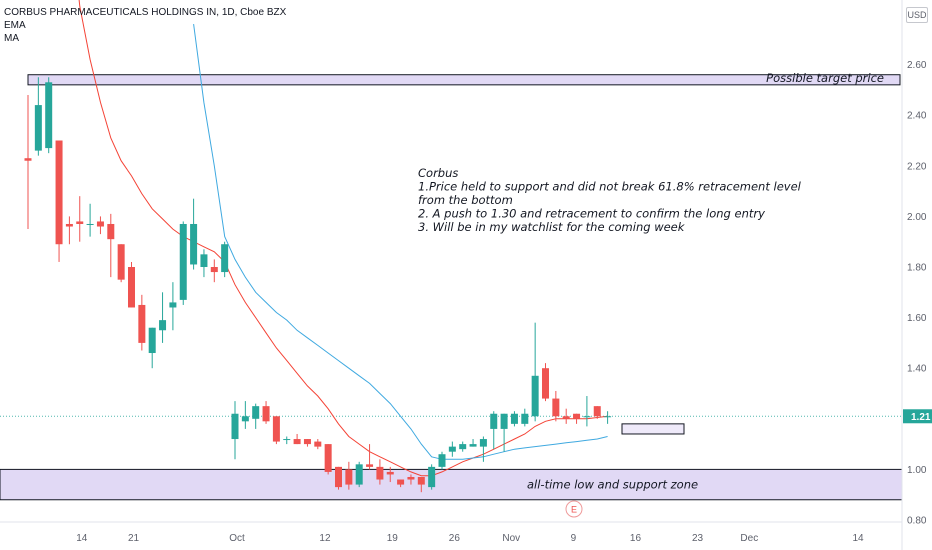 This screenshot has height=550, width=932. What do you see at coordinates (612, 485) in the screenshot?
I see `support-label: all-time low and support zone` at bounding box center [612, 485].